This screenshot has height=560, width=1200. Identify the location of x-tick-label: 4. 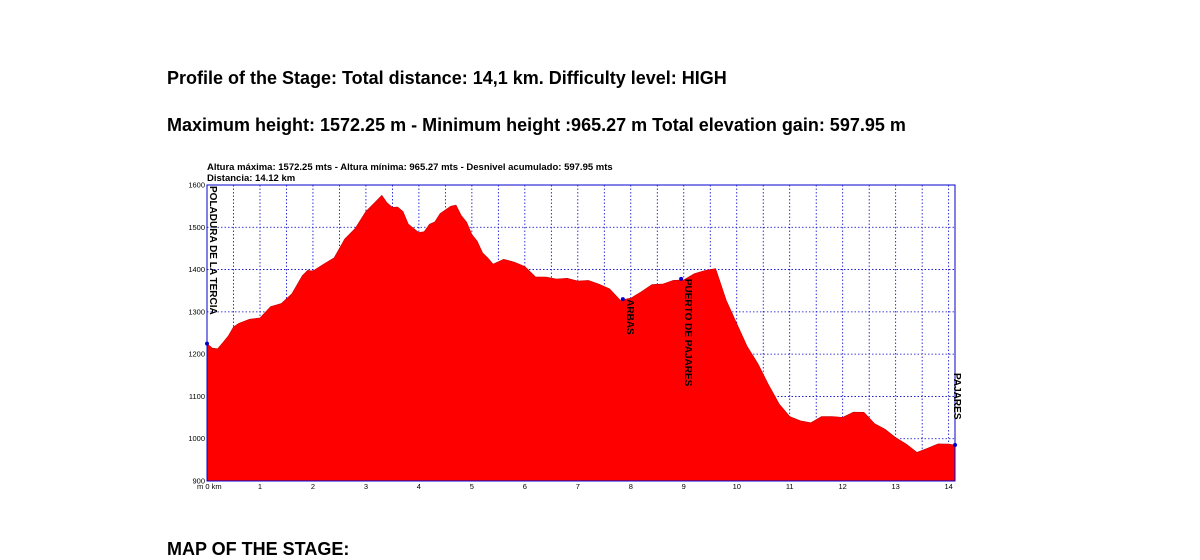
(419, 486).